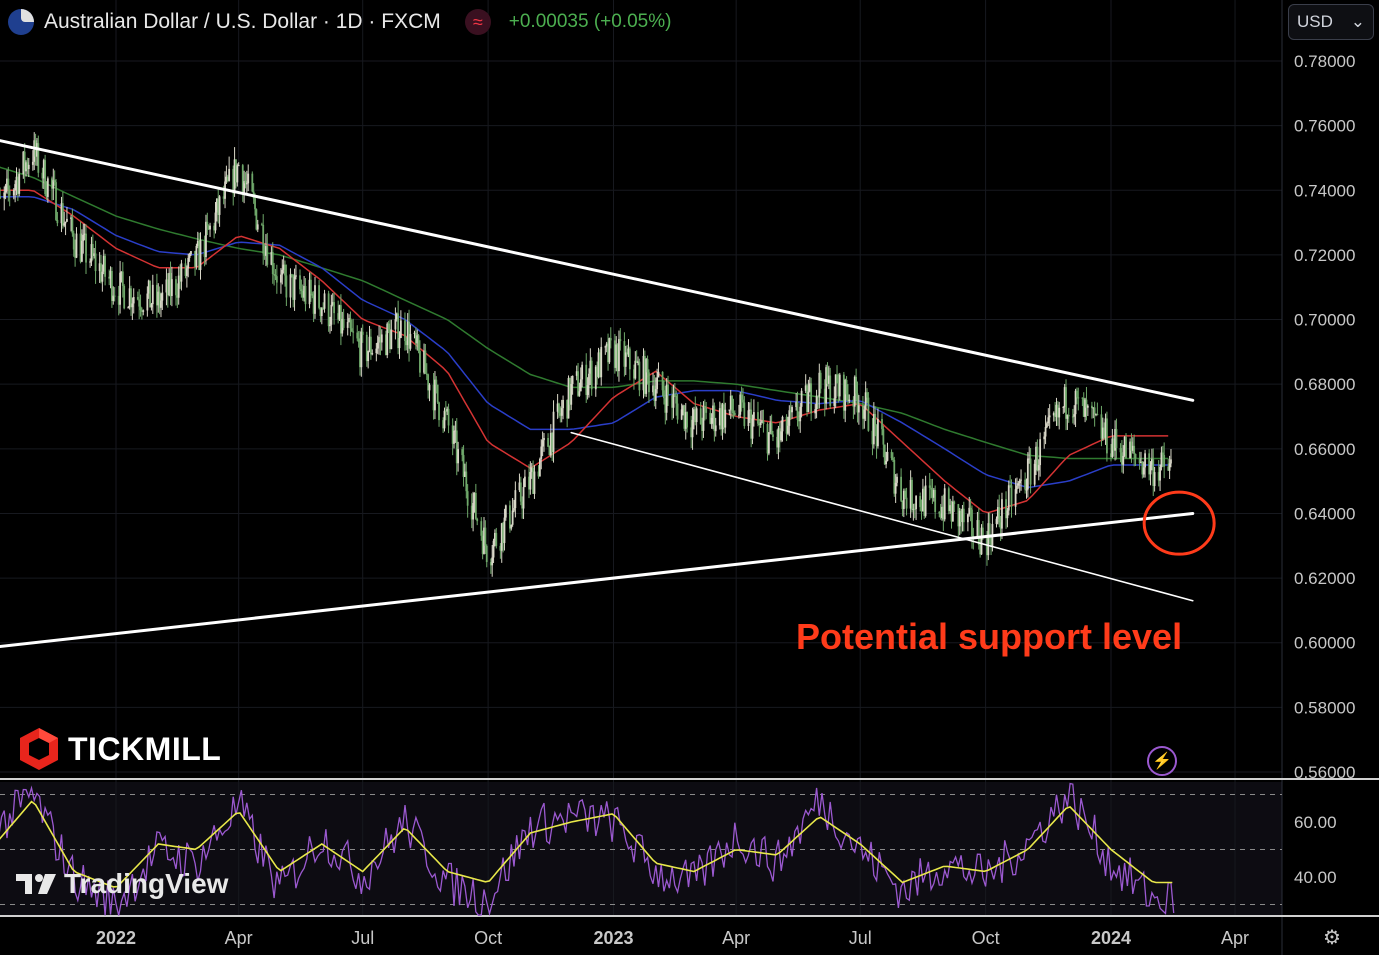 The width and height of the screenshot is (1379, 955). What do you see at coordinates (477, 22) in the screenshot?
I see `wave-icon: ≈` at bounding box center [477, 22].